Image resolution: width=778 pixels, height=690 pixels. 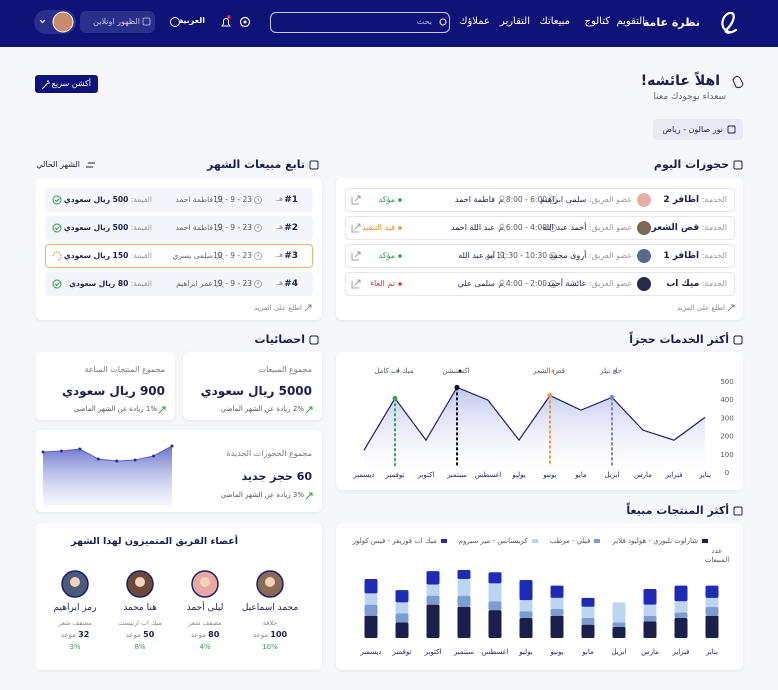 I want to click on sale-id: #4, so click(x=291, y=284).